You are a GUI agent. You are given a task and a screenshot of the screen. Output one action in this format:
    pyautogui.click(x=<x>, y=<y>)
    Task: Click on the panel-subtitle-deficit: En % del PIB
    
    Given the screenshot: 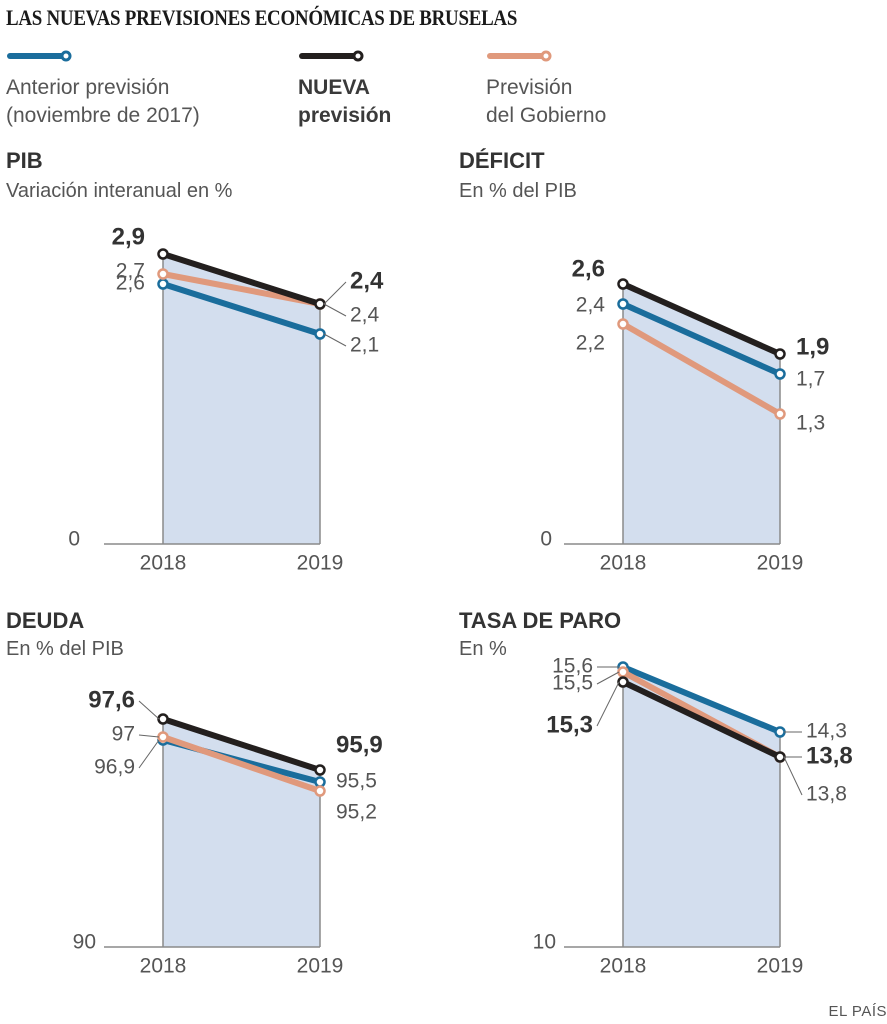 What is the action you would take?
    pyautogui.click(x=518, y=191)
    